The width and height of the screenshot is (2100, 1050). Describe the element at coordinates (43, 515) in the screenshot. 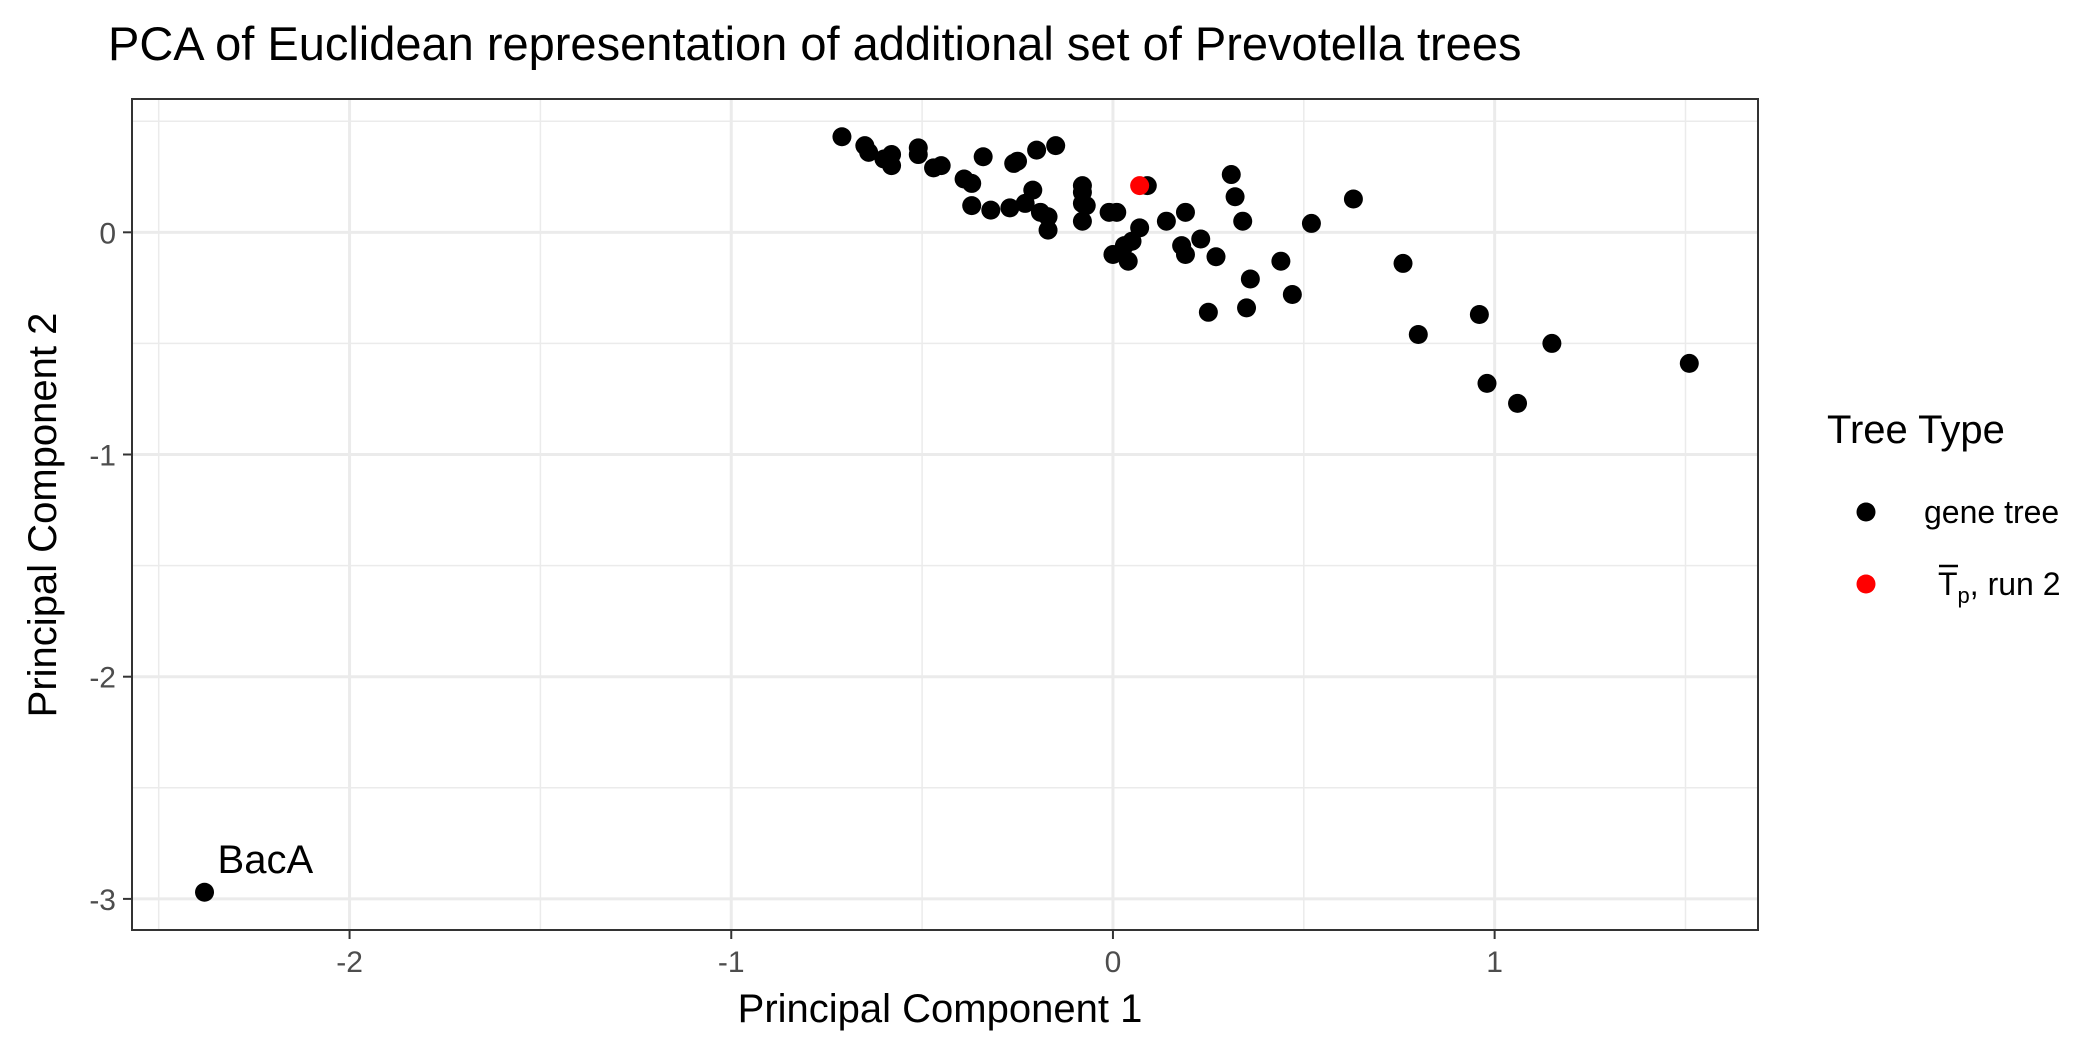

I see `y-axis-title: Principal Component 2` at that location.